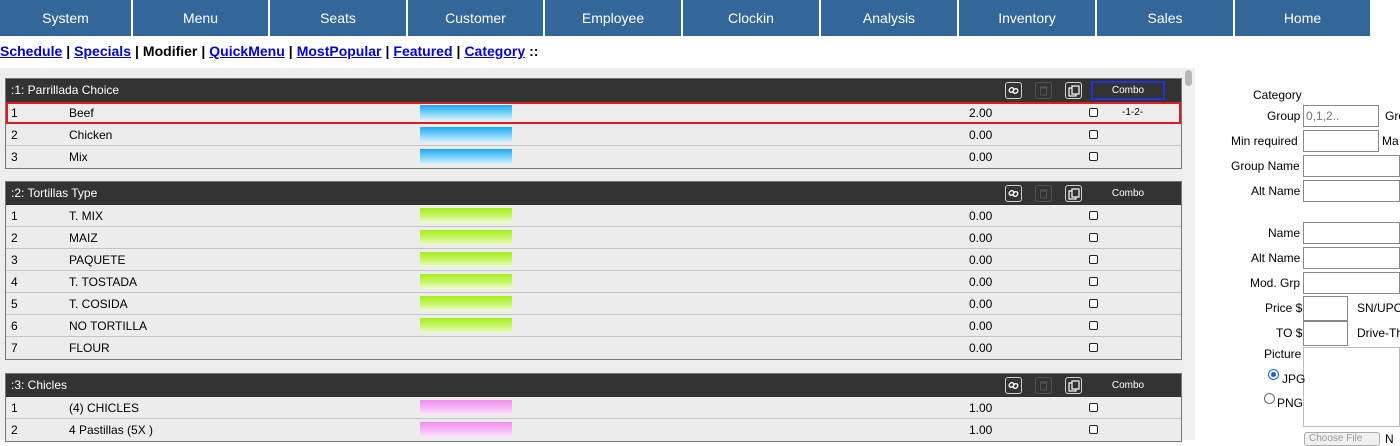 This screenshot has height=446, width=1400. I want to click on tab-menu: Menu, so click(201, 18).